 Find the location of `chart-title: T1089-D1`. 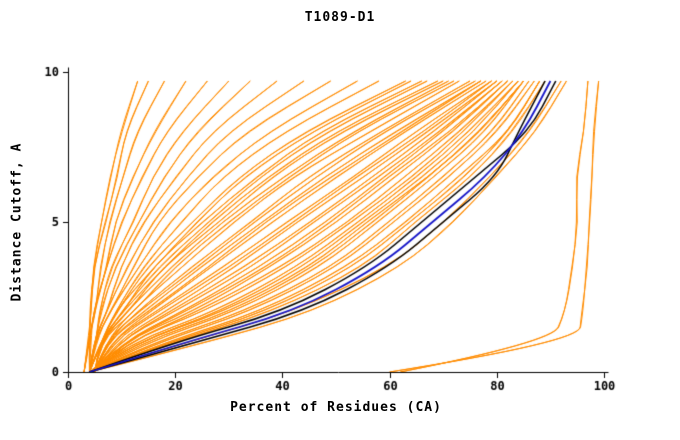

chart-title: T1089-D1 is located at coordinates (340, 17).